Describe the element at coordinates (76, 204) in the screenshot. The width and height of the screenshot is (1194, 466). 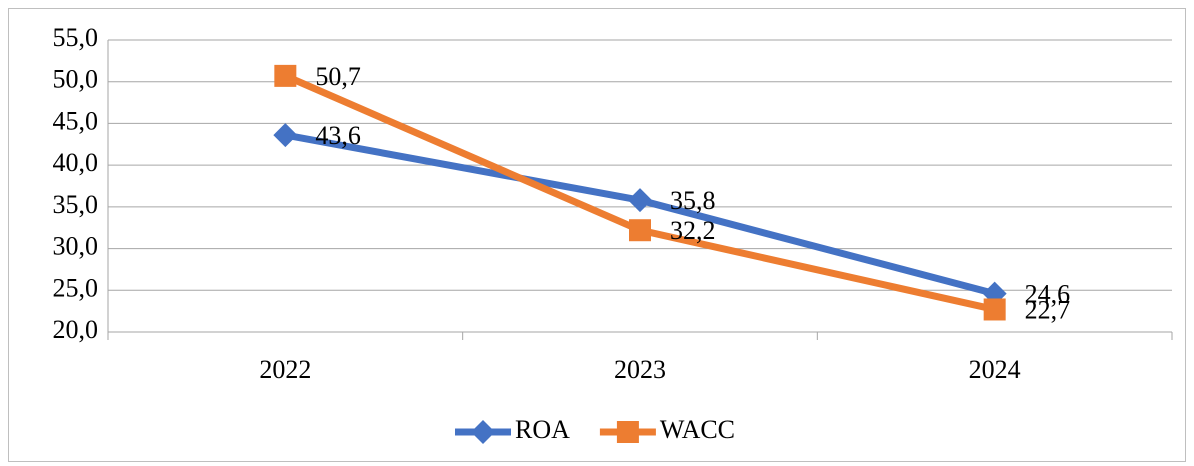
I see `y-tick-label: 35,0` at that location.